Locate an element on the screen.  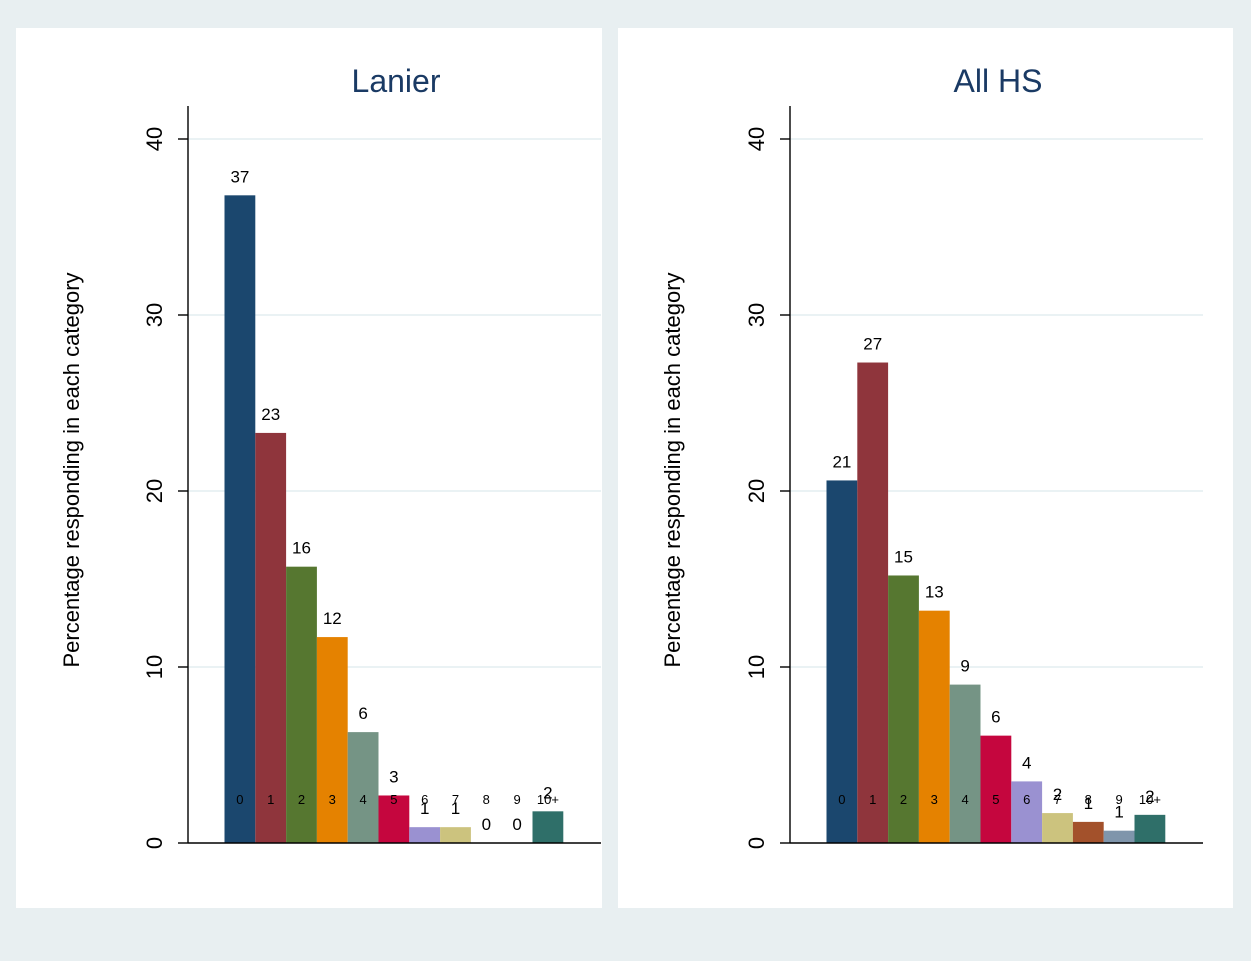
value-label: 9 is located at coordinates (964, 666).